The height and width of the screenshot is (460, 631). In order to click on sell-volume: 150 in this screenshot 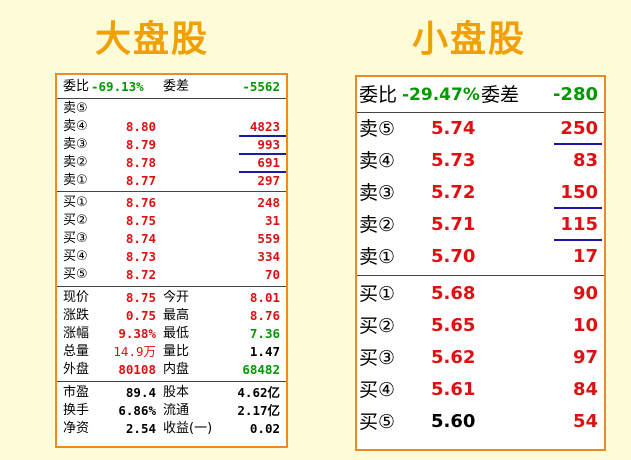, I will do `click(579, 192)`.